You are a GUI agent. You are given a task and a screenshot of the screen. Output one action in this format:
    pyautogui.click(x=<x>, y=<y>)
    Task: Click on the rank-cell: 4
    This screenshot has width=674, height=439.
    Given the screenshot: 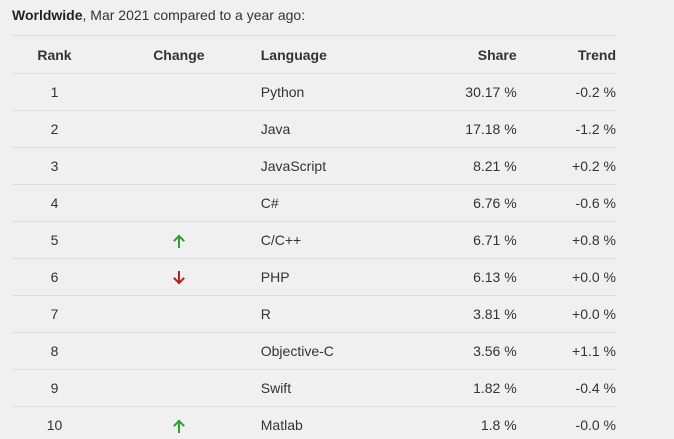 What is the action you would take?
    pyautogui.click(x=54, y=203)
    